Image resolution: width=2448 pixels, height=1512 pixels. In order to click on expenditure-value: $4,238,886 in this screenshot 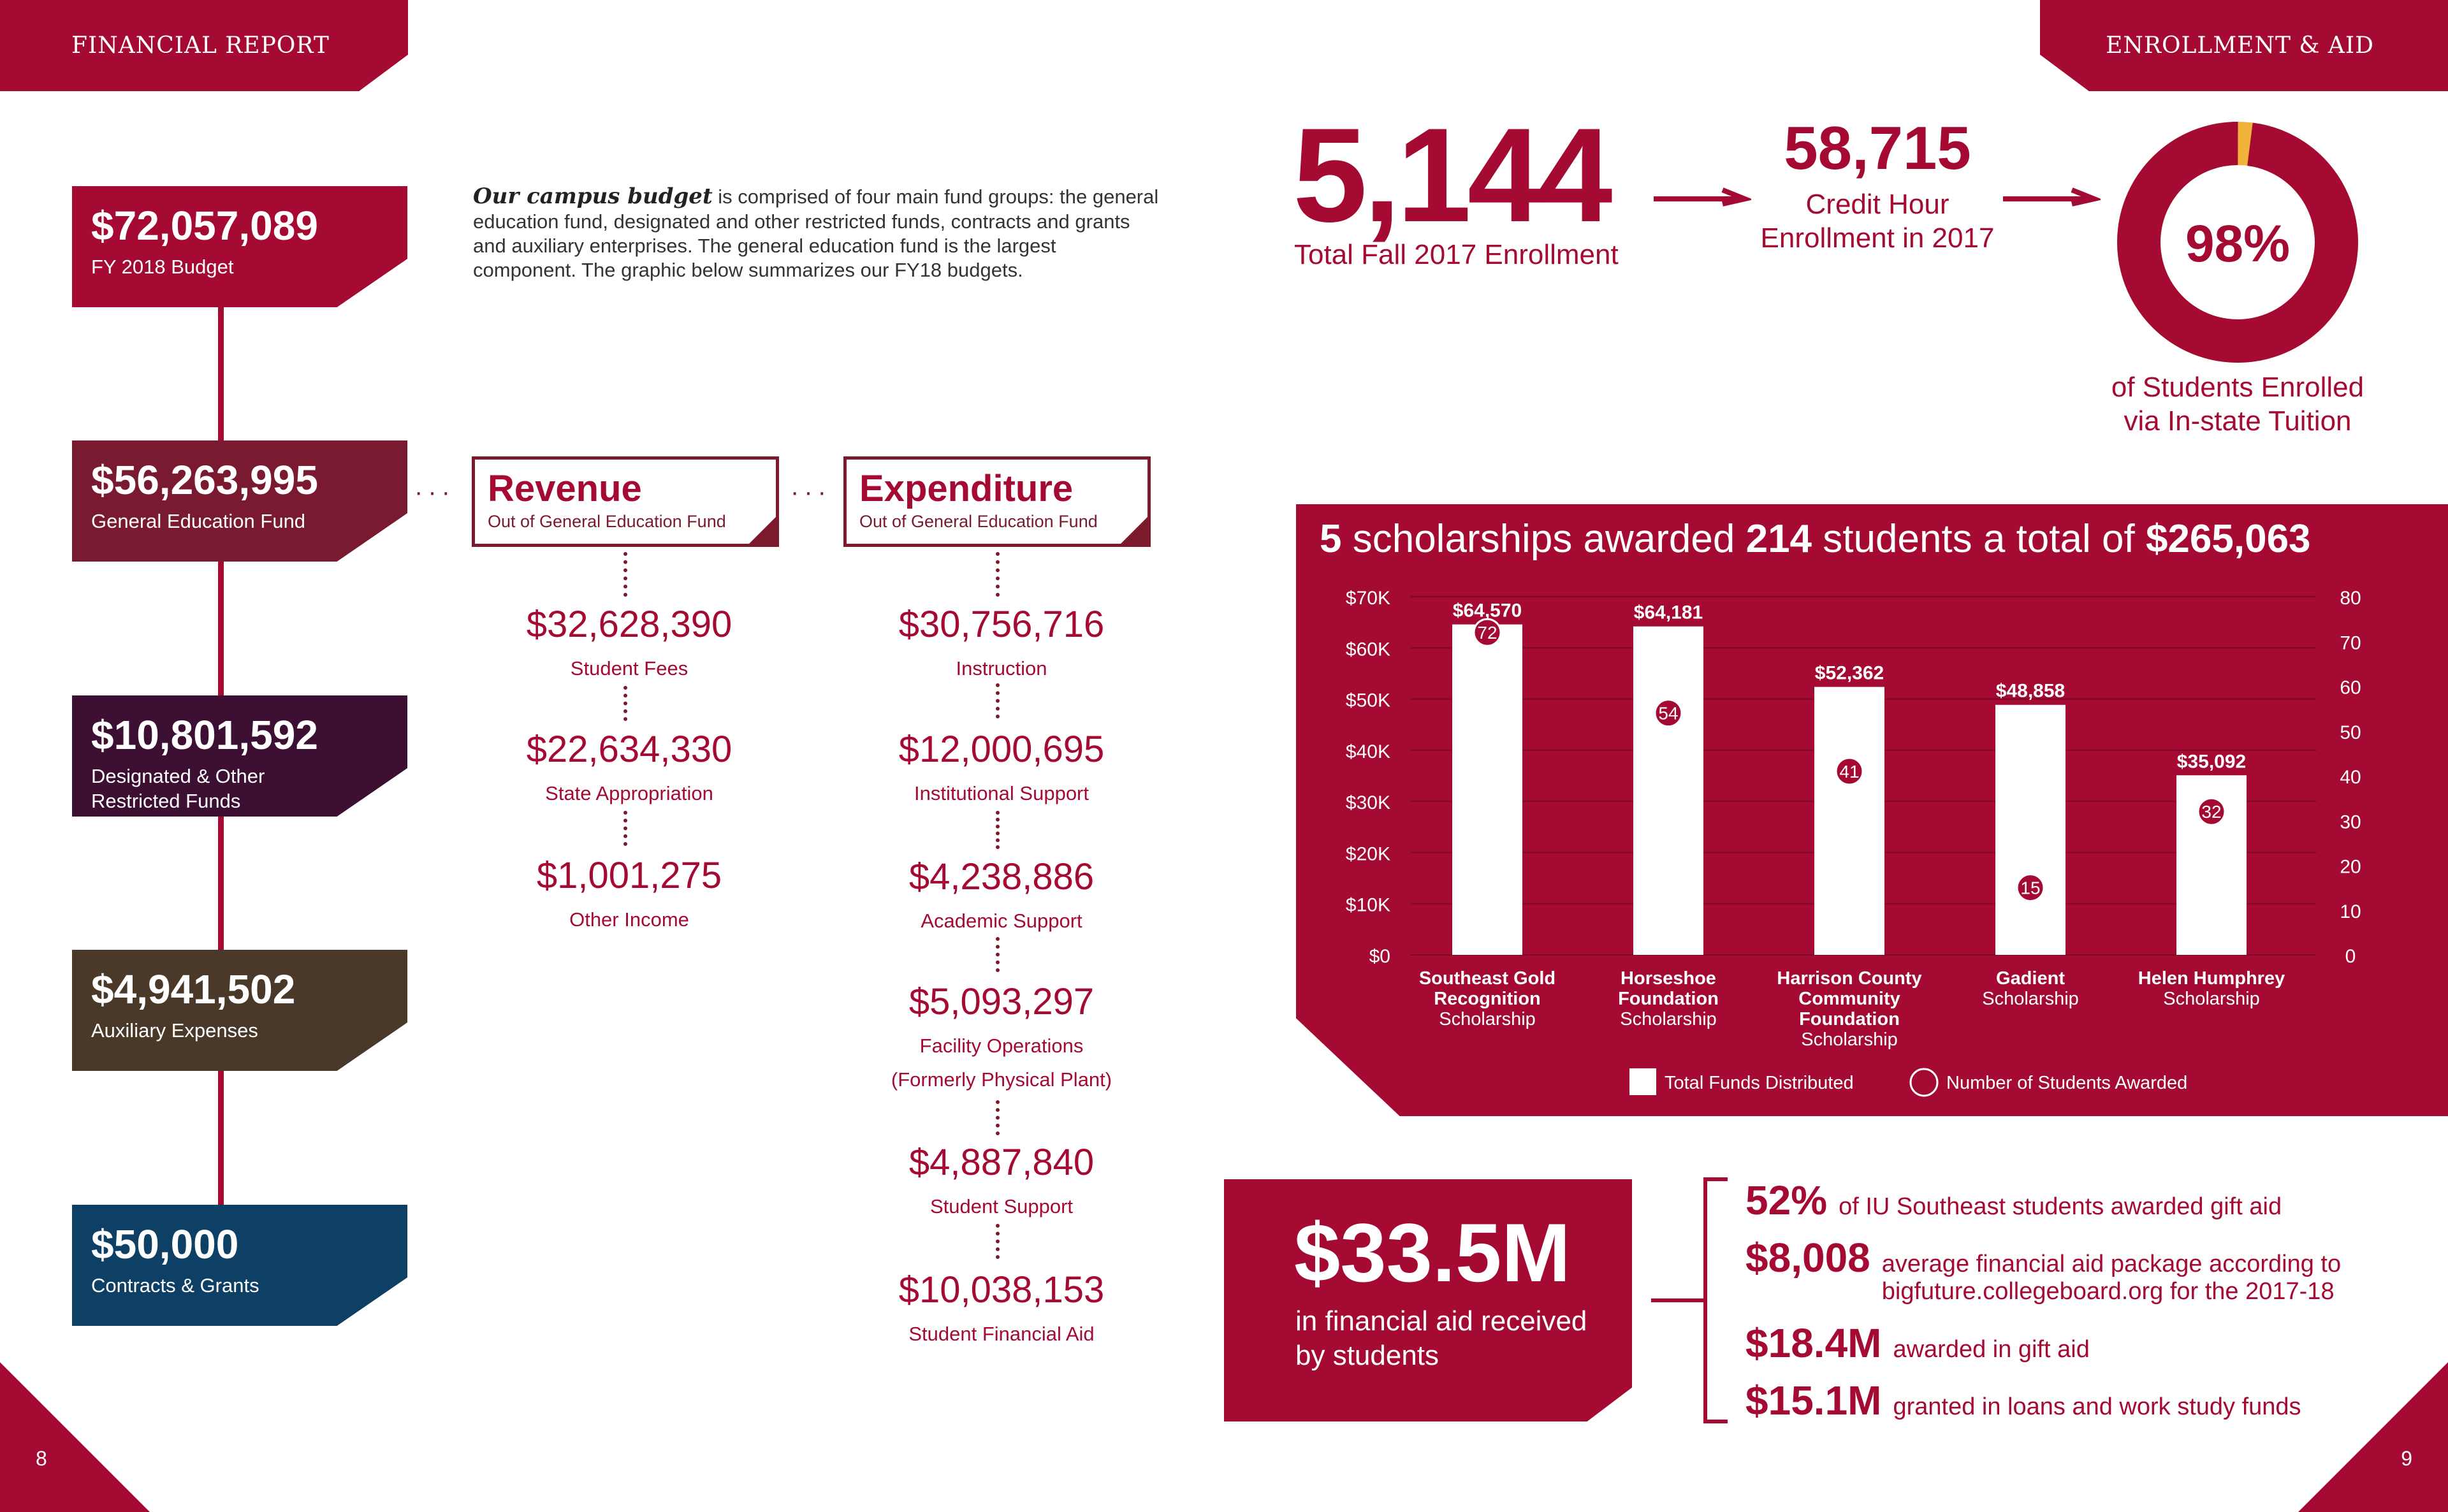, I will do `click(1001, 877)`.